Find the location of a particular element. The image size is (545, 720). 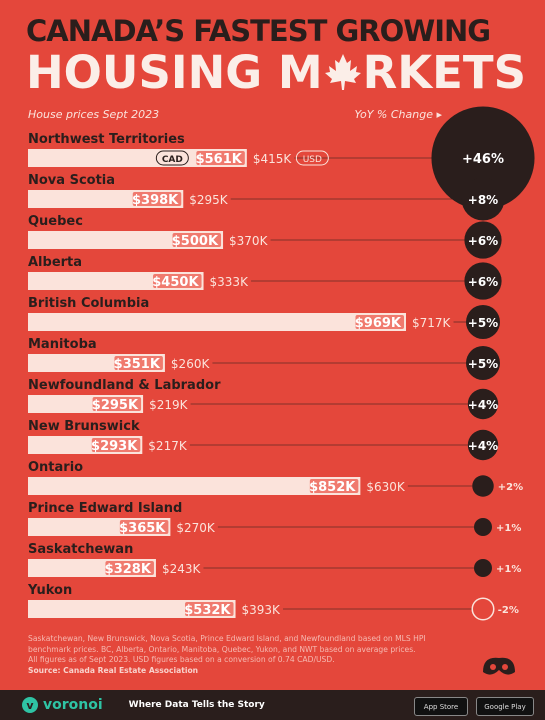

voronoi-logo: v voronoi is located at coordinates (62, 705).